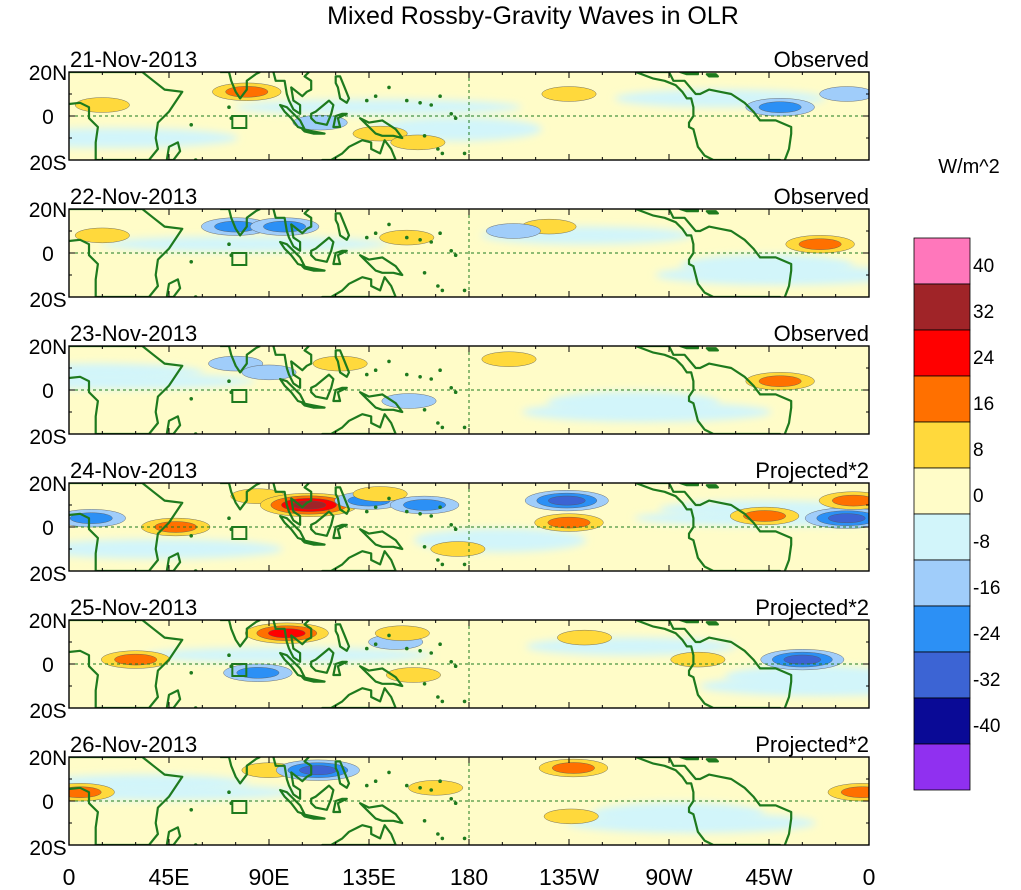  What do you see at coordinates (987, 634) in the screenshot?
I see `colorbar-label: -24` at bounding box center [987, 634].